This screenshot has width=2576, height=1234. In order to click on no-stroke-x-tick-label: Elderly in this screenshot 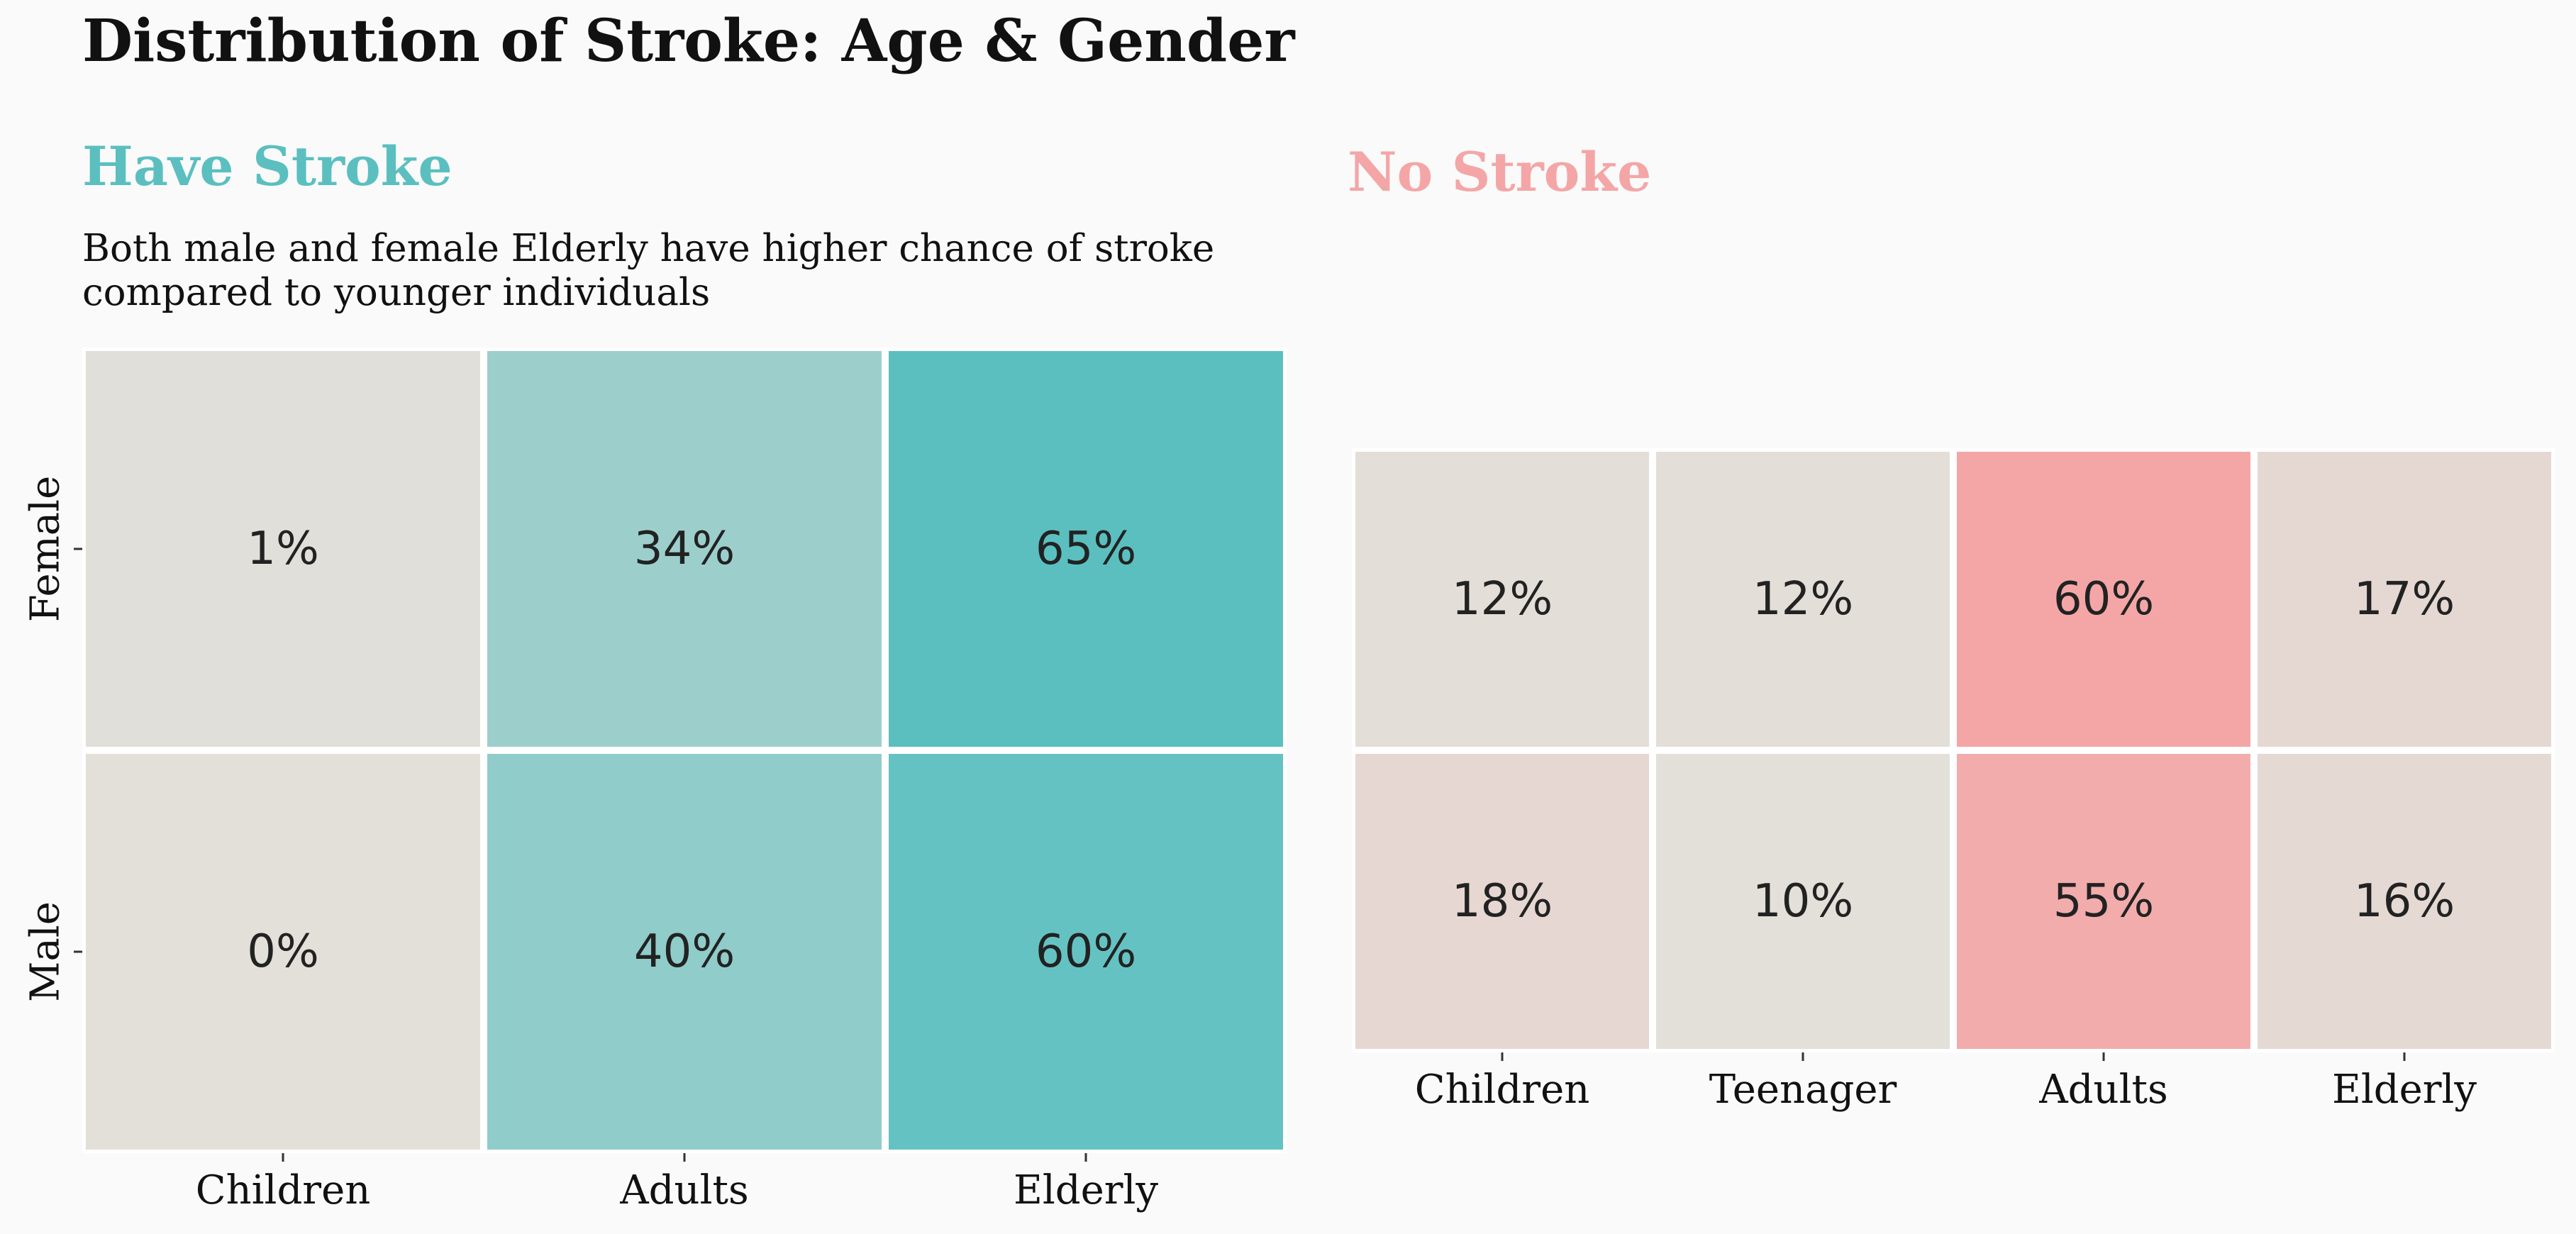, I will do `click(2404, 1090)`.